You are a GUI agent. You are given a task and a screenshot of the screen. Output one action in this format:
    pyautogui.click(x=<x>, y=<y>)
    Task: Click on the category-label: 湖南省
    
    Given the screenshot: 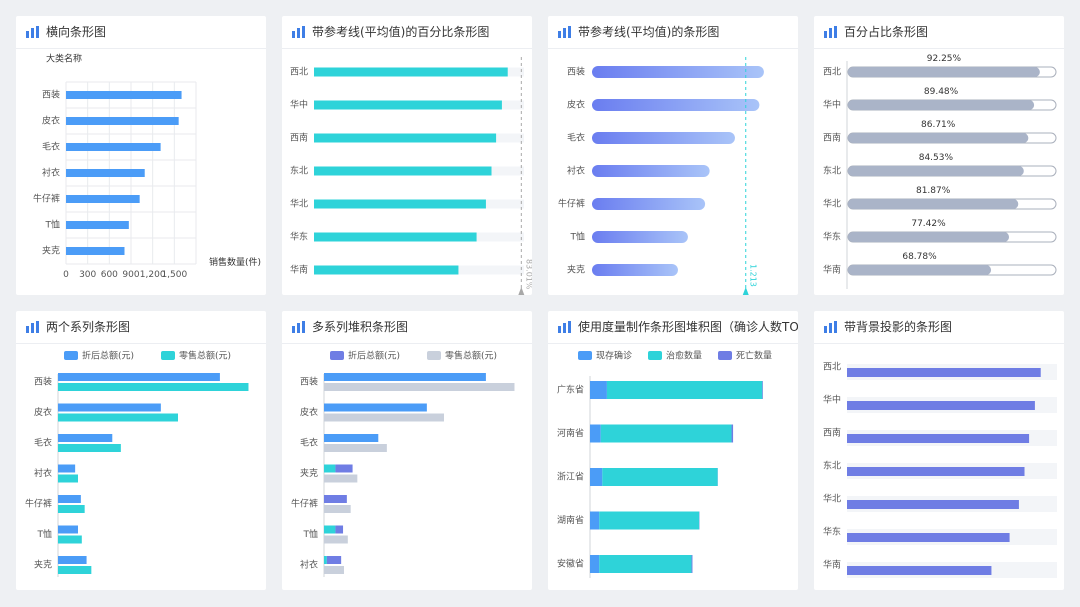 What is the action you would take?
    pyautogui.click(x=570, y=520)
    